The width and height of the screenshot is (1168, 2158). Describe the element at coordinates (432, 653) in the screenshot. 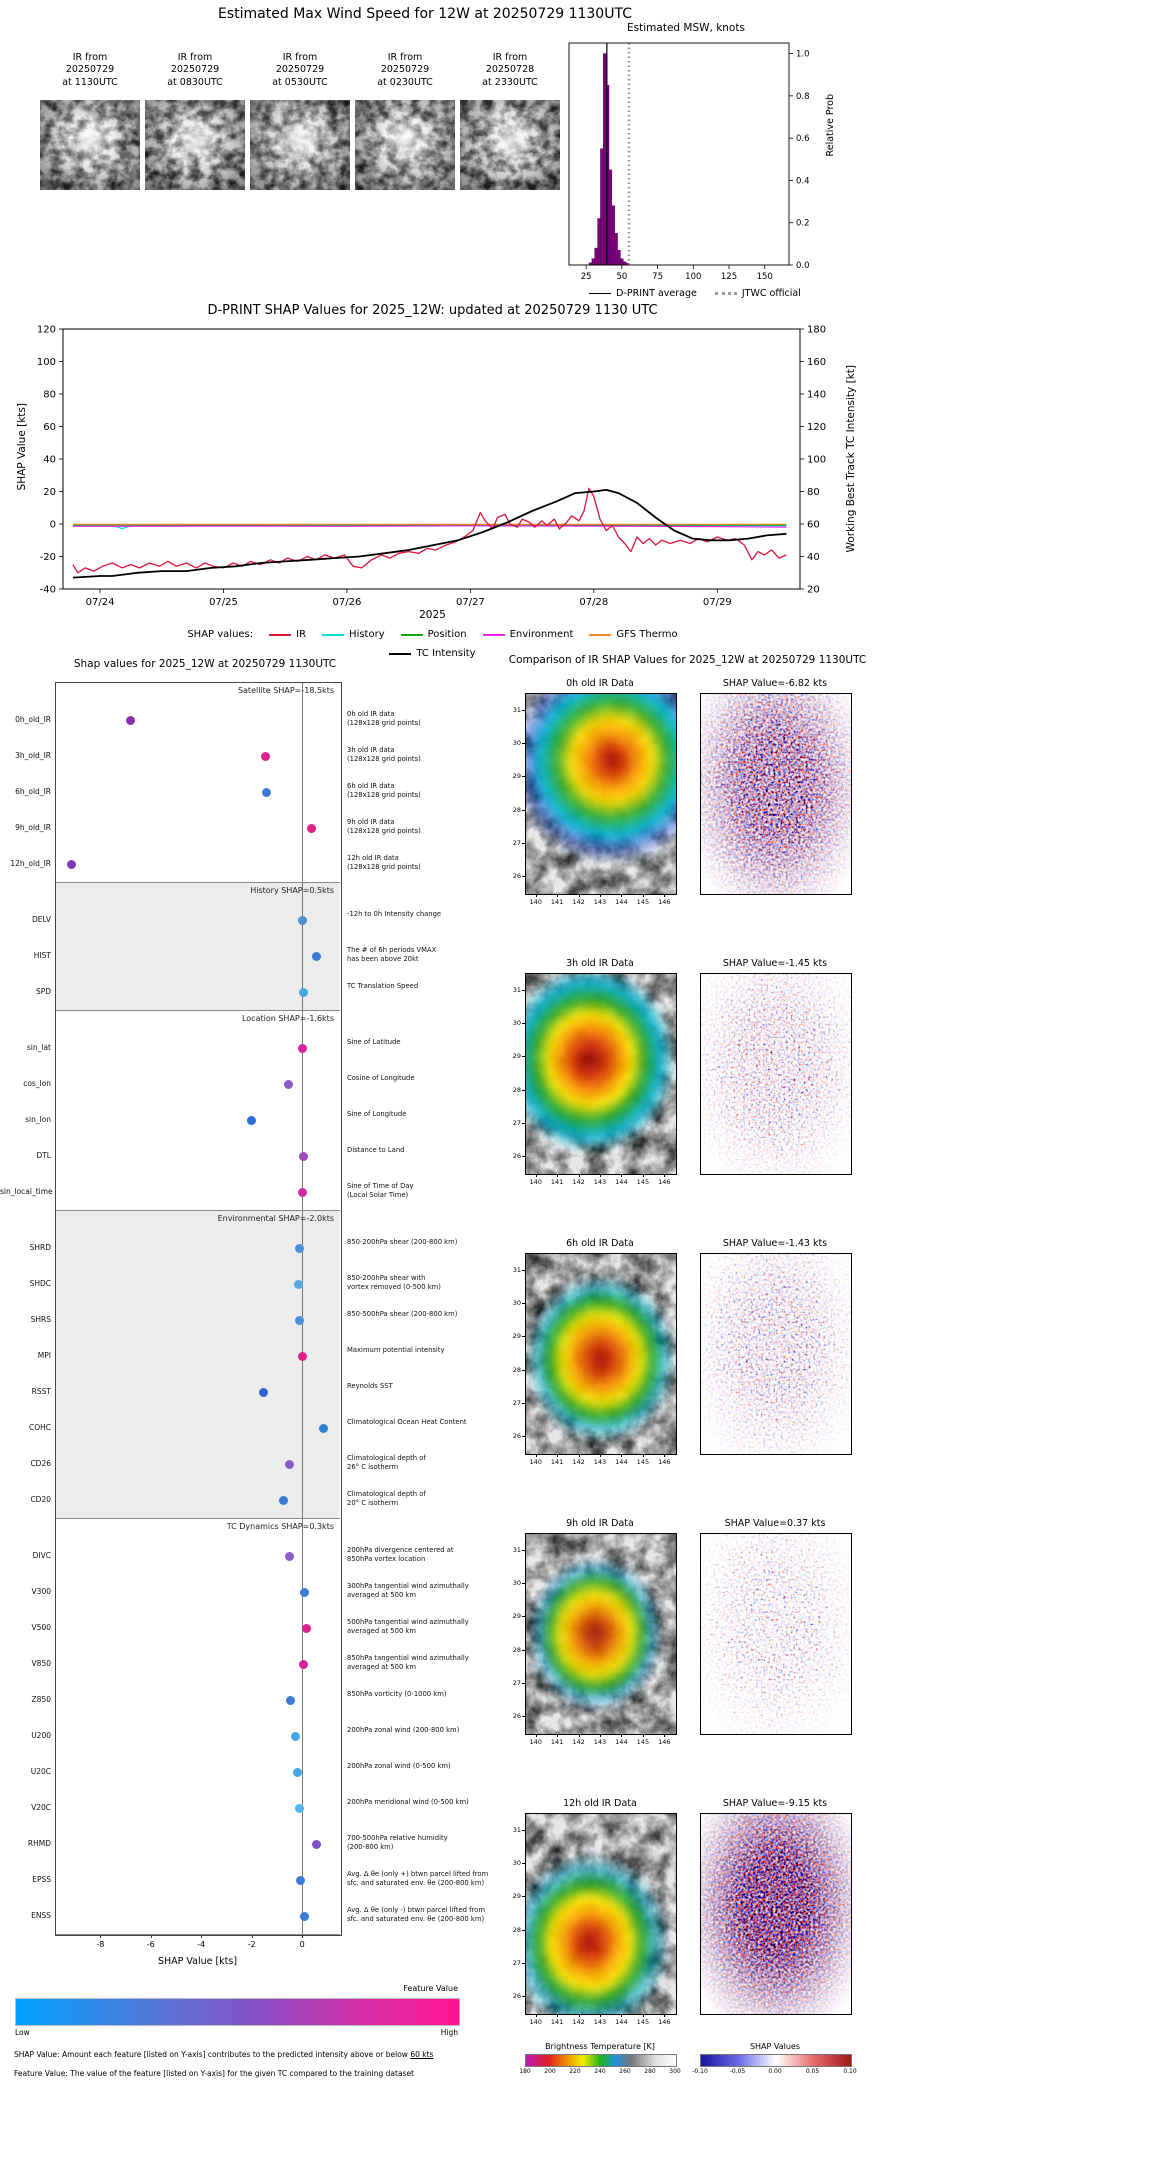

I see `timeseries-legend-row2: TC Intensity` at that location.